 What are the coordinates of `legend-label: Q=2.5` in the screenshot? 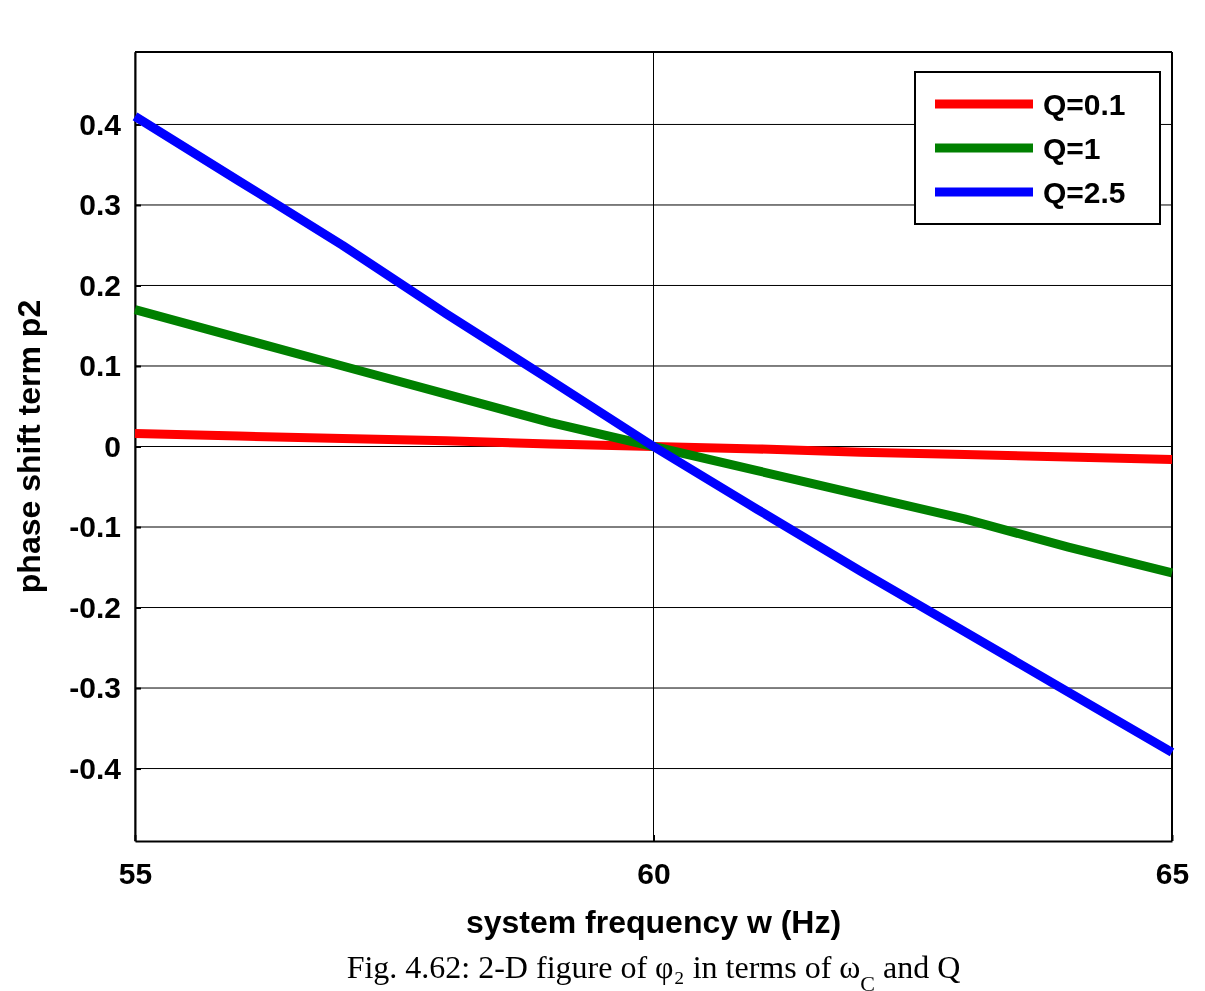 It's located at (1084, 192).